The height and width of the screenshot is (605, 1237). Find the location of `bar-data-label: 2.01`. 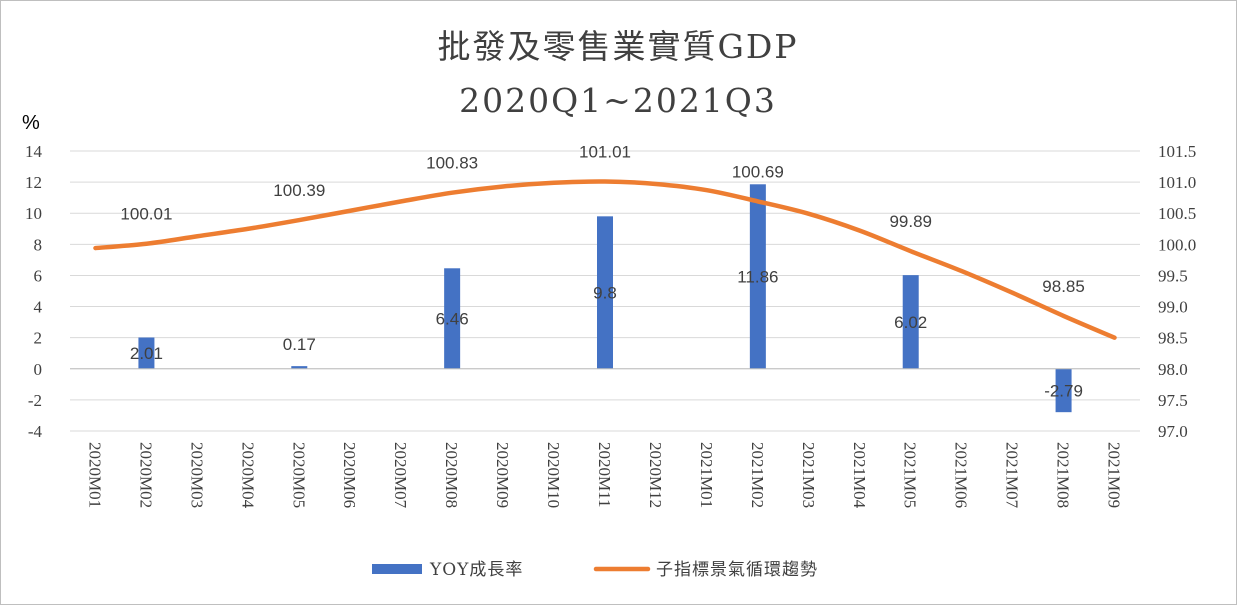

bar-data-label: 2.01 is located at coordinates (146, 353).